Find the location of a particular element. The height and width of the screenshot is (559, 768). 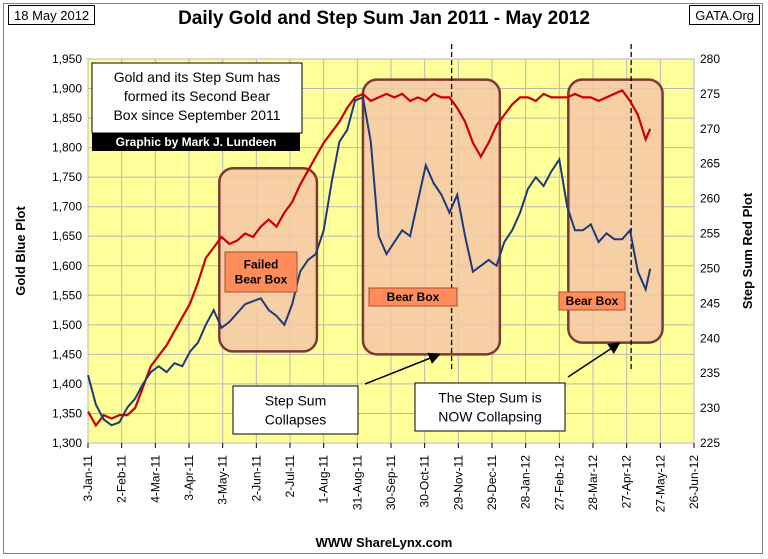

main-note-line: Box since September 2011 is located at coordinates (196, 115).